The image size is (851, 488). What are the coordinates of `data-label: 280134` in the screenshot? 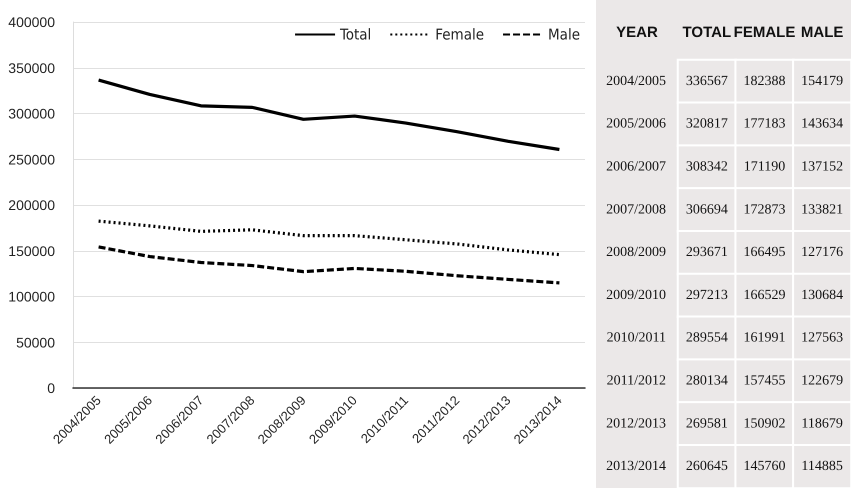 It's located at (707, 381).